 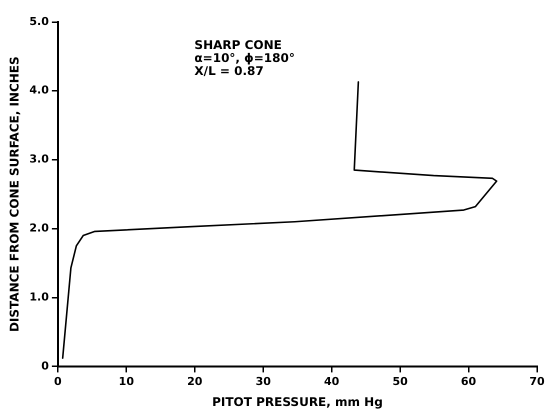 I want to click on y-tick-label: 4.0, so click(x=39, y=90).